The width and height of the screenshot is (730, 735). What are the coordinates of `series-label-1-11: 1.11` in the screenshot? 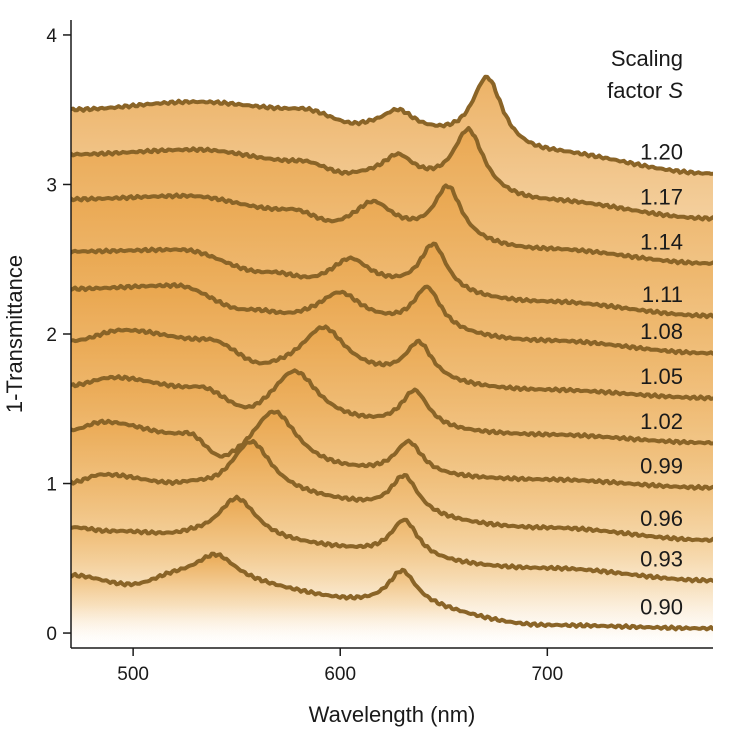 It's located at (662, 294).